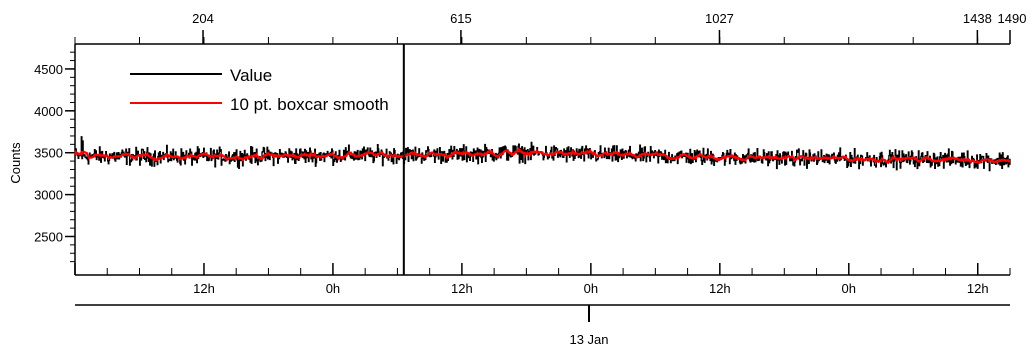 The image size is (1034, 350). Describe the element at coordinates (588, 339) in the screenshot. I see `date-label: 13 Jan` at that location.